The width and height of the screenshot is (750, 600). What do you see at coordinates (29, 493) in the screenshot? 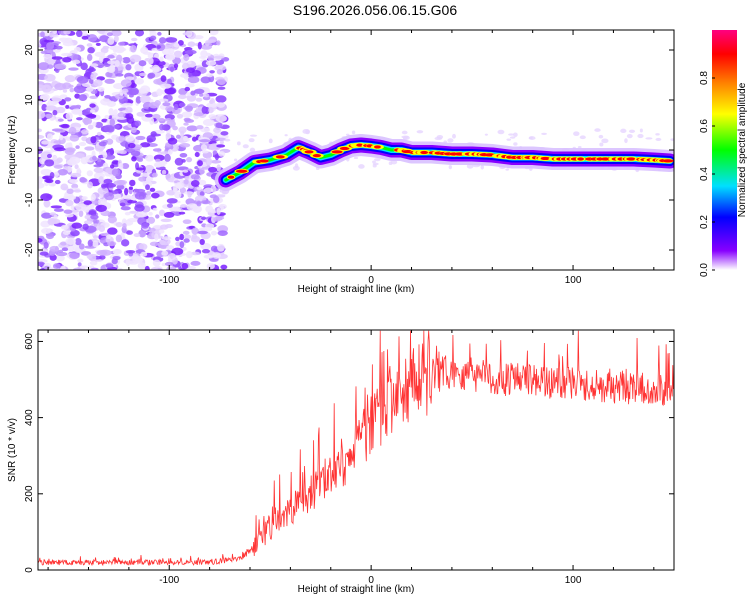
I see `snr-y-tick-label: 200` at bounding box center [29, 493].